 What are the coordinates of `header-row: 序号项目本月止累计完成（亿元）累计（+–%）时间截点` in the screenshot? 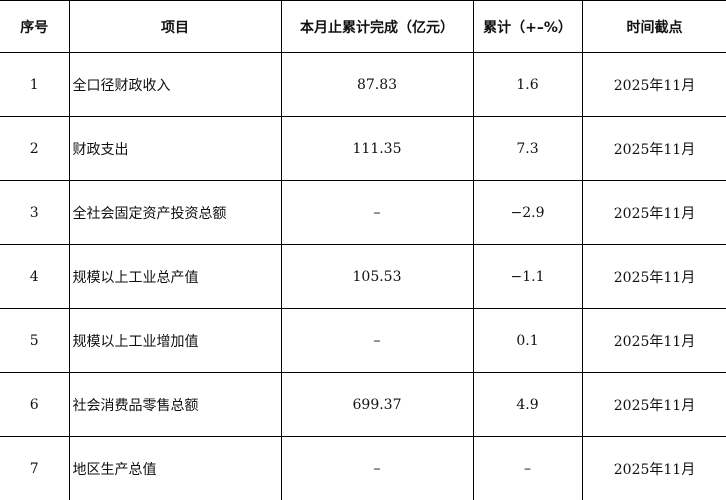 It's located at (363, 27).